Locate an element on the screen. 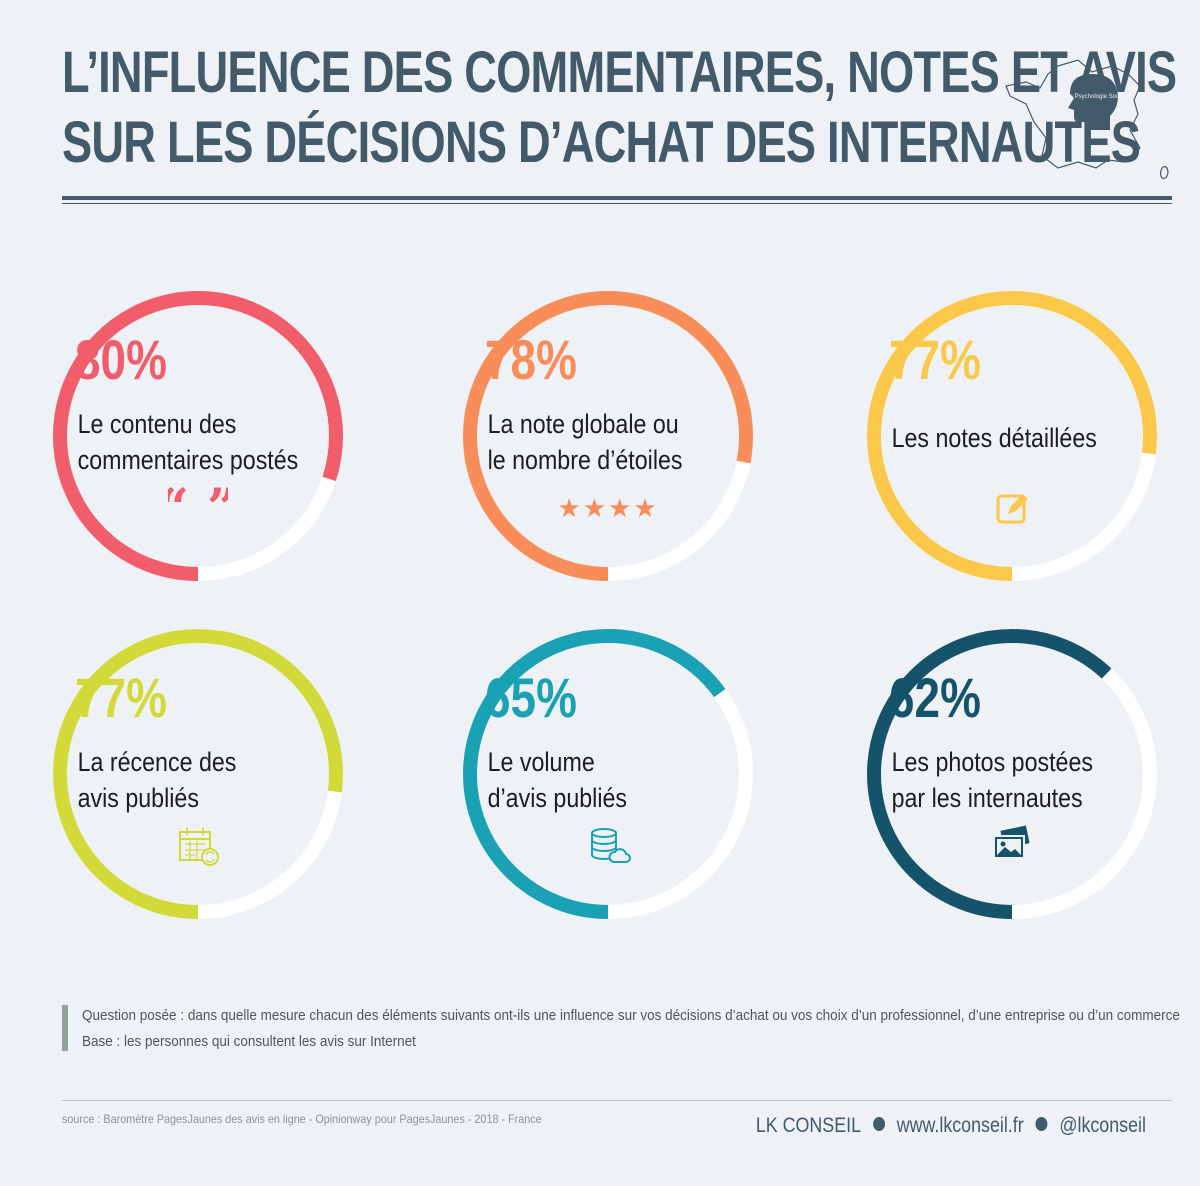 This screenshot has height=1186, width=1200. stat-label-line-2: le nombre d’étoiles is located at coordinates (585, 460).